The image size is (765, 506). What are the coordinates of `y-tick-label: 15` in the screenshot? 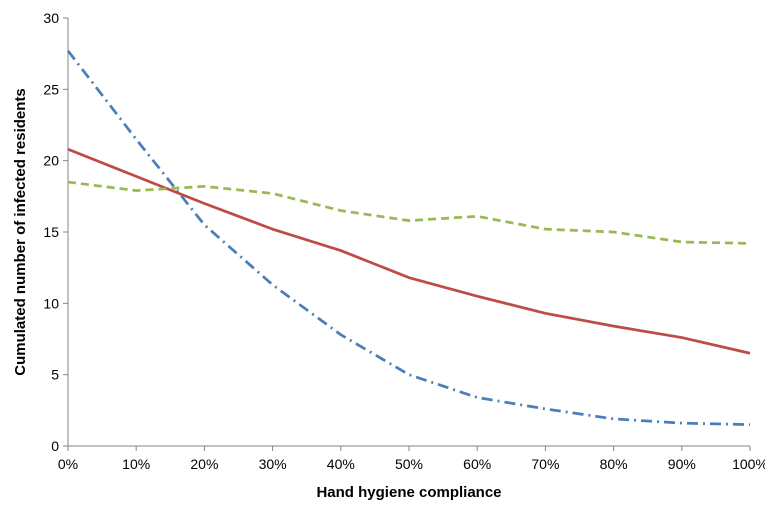 It's located at (51, 232).